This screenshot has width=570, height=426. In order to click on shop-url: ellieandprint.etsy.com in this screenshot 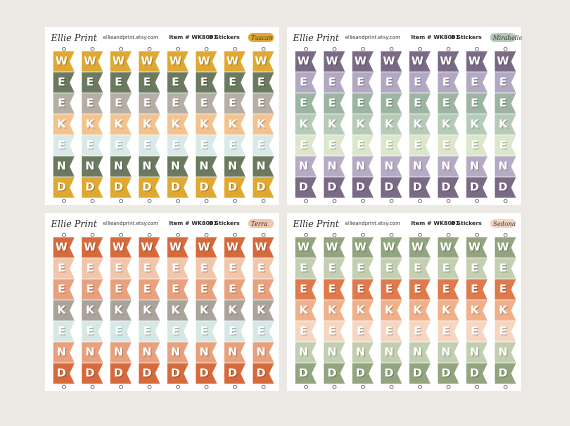, I will do `click(372, 224)`.